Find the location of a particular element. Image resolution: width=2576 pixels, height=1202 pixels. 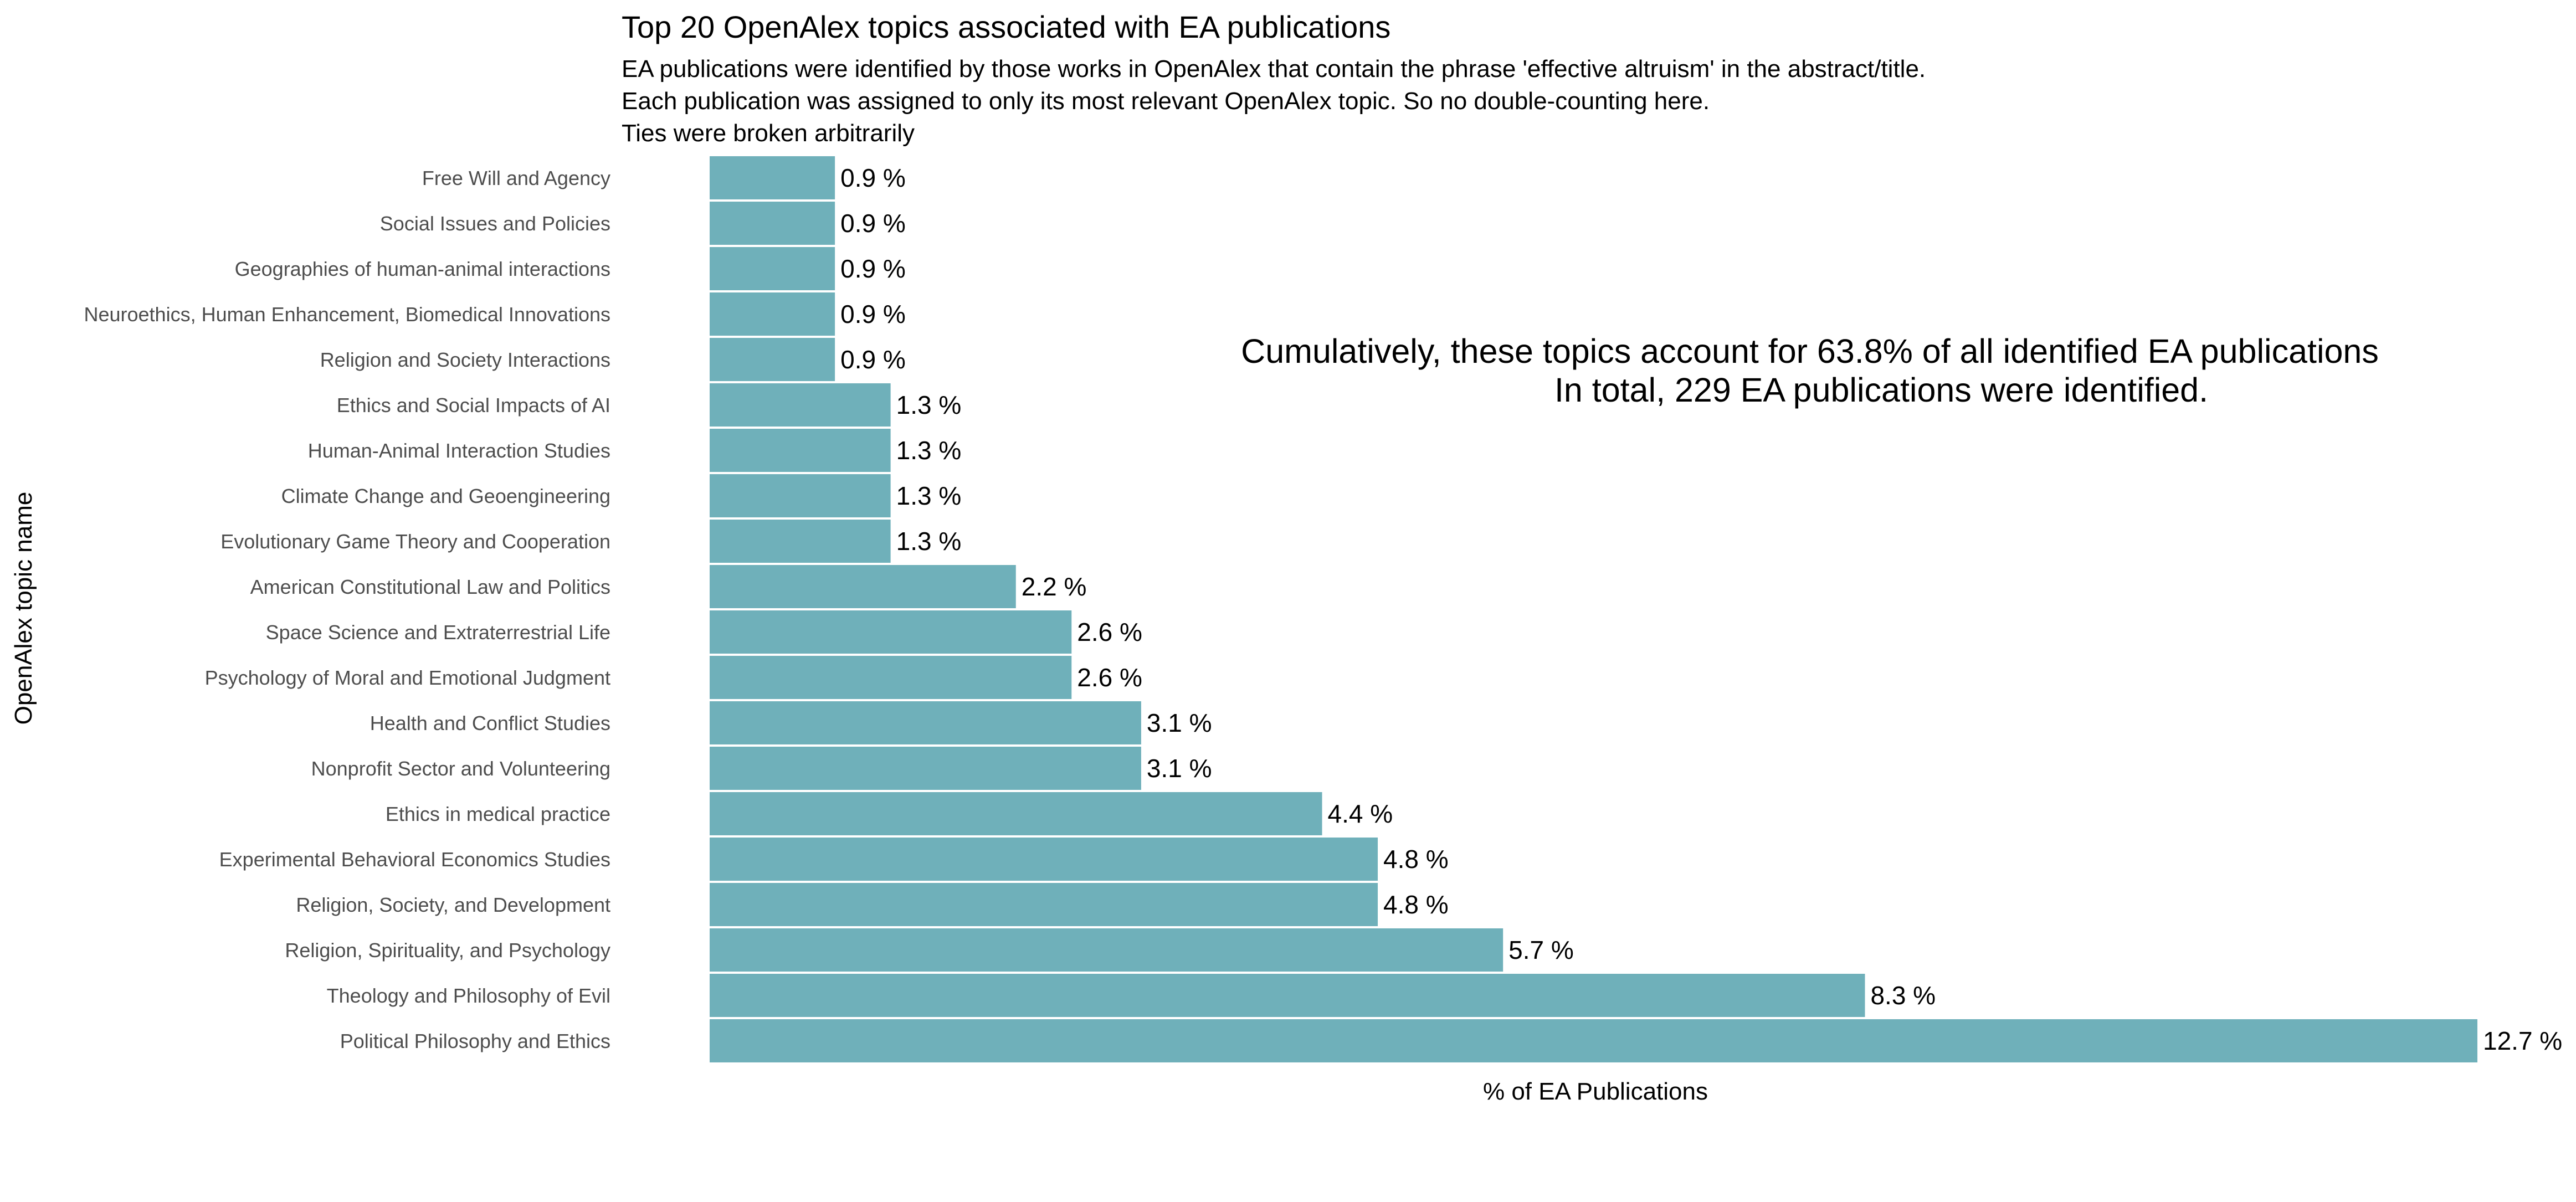

y-tick-label: Space Science and Extraterrestrial Life is located at coordinates (438, 632).